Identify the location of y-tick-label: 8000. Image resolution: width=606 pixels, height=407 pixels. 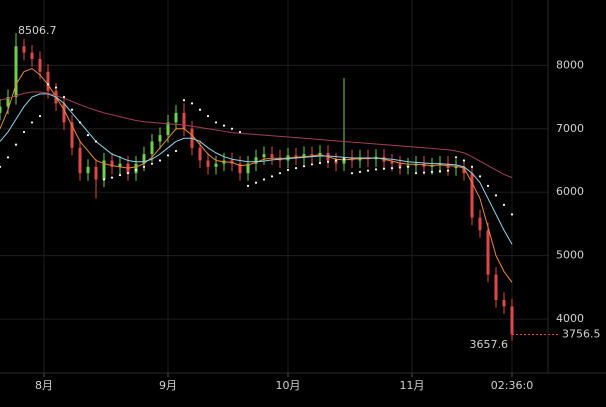
(570, 64).